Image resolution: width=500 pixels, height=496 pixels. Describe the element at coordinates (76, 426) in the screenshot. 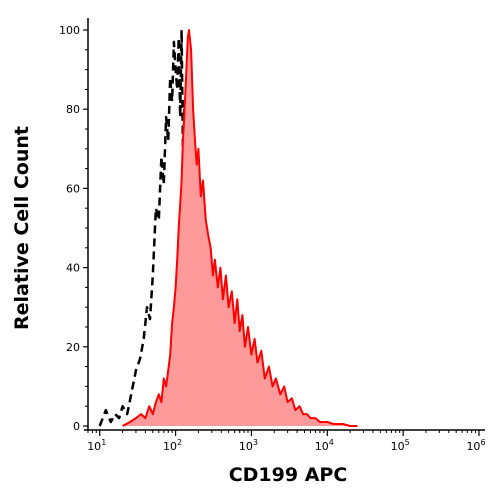

I see `y-tick-label-0: 0` at that location.